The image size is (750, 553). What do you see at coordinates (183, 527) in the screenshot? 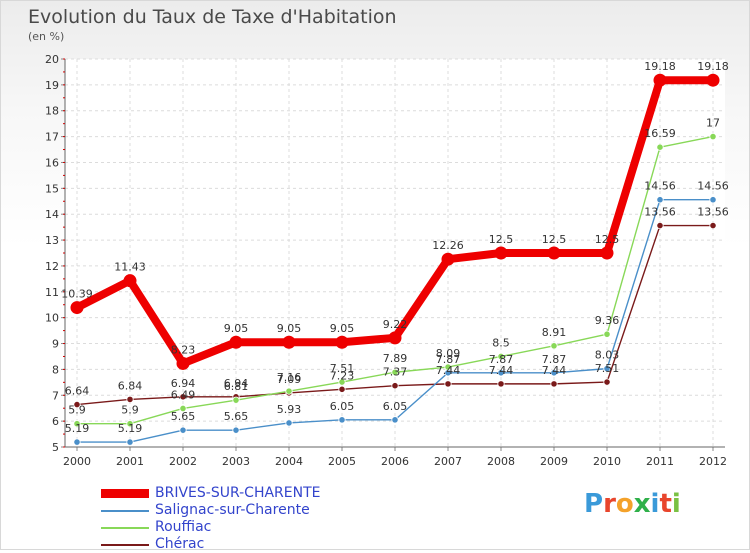
I see `legend-label-rouffiac: Rouffiac` at bounding box center [183, 527].